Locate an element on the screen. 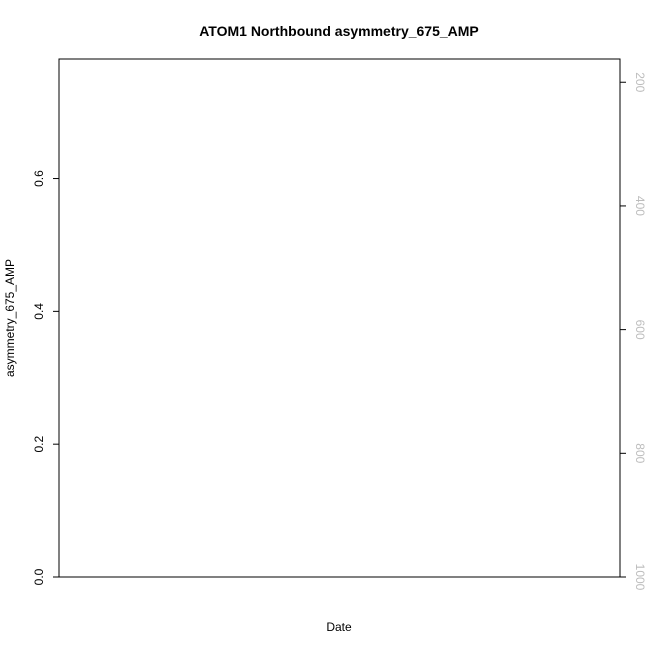  y-tick-label: 0.0 is located at coordinates (39, 576).